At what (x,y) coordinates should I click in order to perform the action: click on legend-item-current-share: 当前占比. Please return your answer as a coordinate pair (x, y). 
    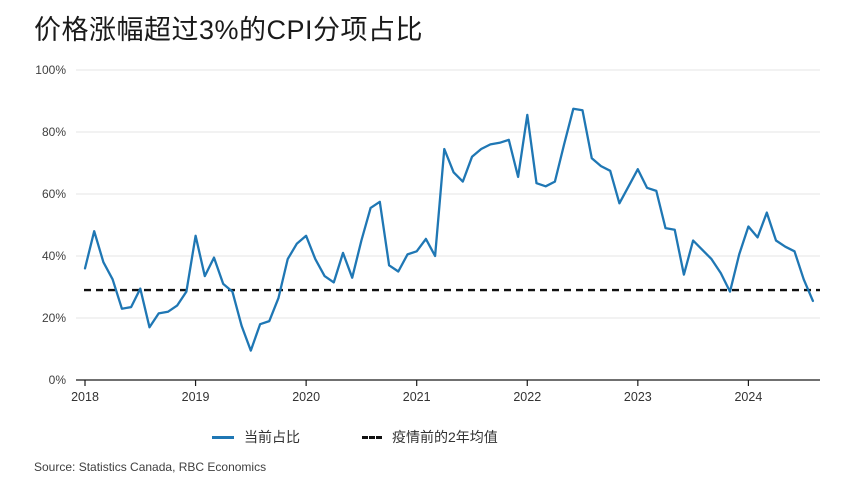
    Looking at the image, I should click on (256, 437).